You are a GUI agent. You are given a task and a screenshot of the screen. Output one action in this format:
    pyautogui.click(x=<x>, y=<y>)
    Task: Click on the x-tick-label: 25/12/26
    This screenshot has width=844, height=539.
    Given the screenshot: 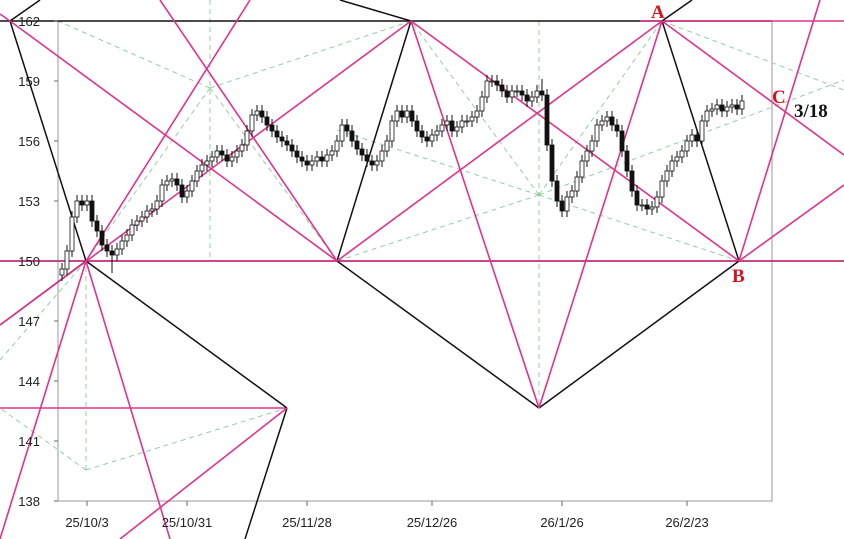 What is the action you would take?
    pyautogui.click(x=432, y=522)
    